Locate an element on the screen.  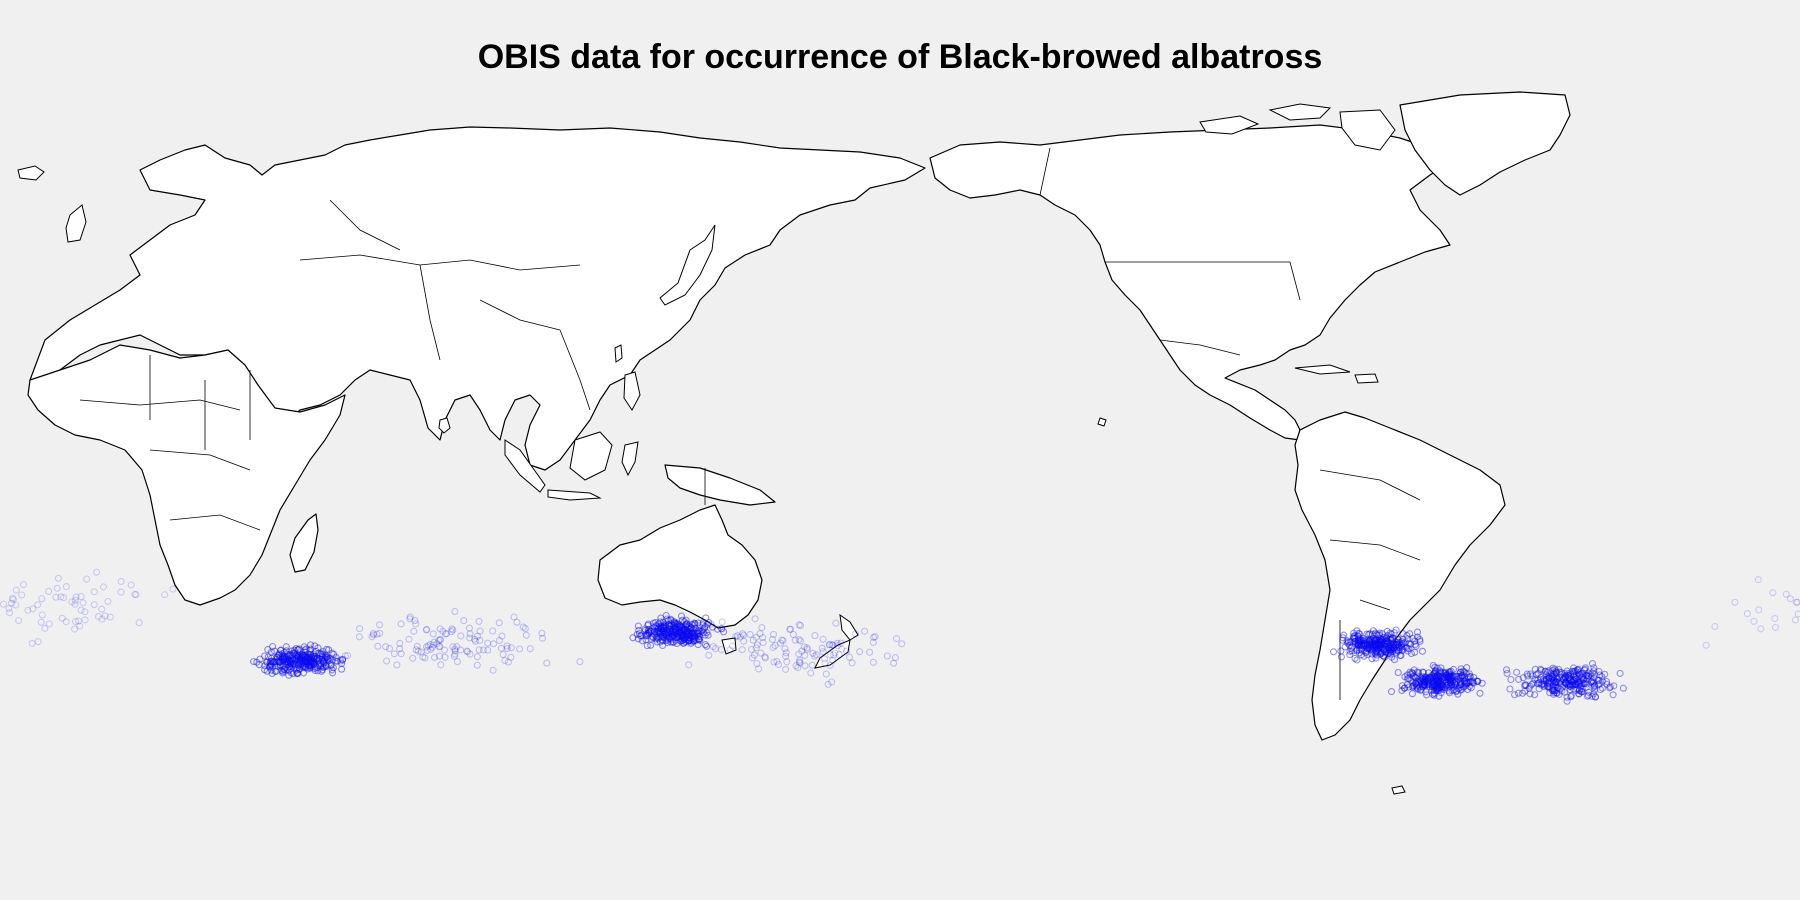
africa-landmass is located at coordinates (186, 475).